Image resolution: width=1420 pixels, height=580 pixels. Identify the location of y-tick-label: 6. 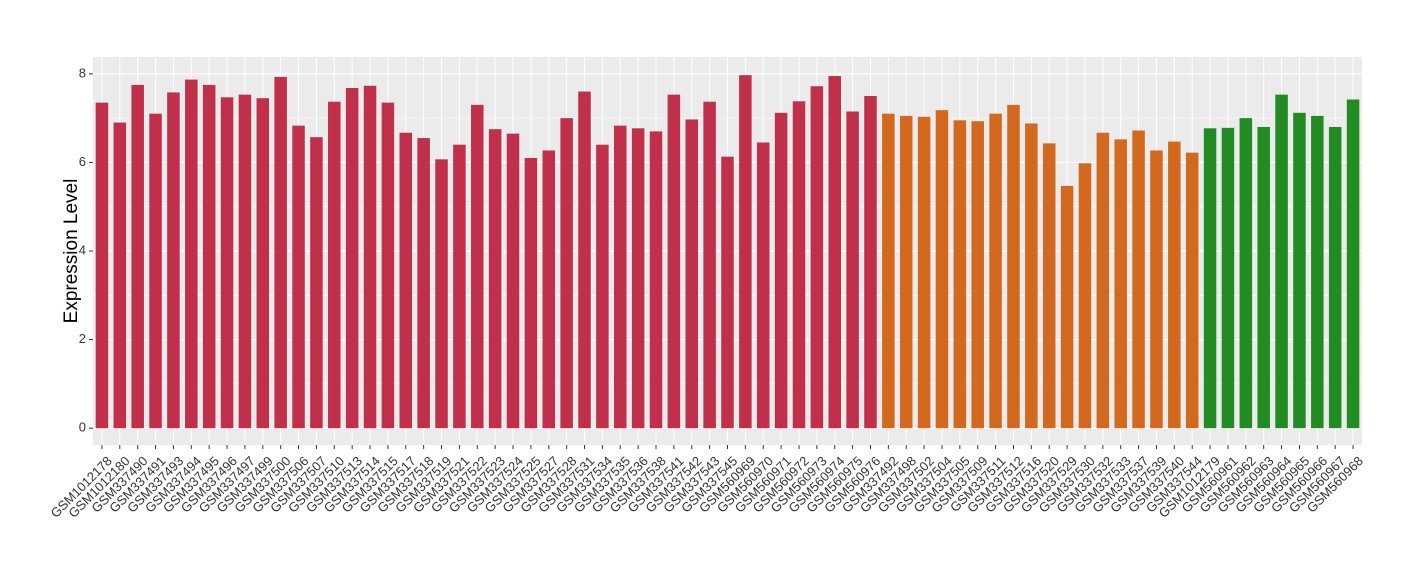
(82, 161).